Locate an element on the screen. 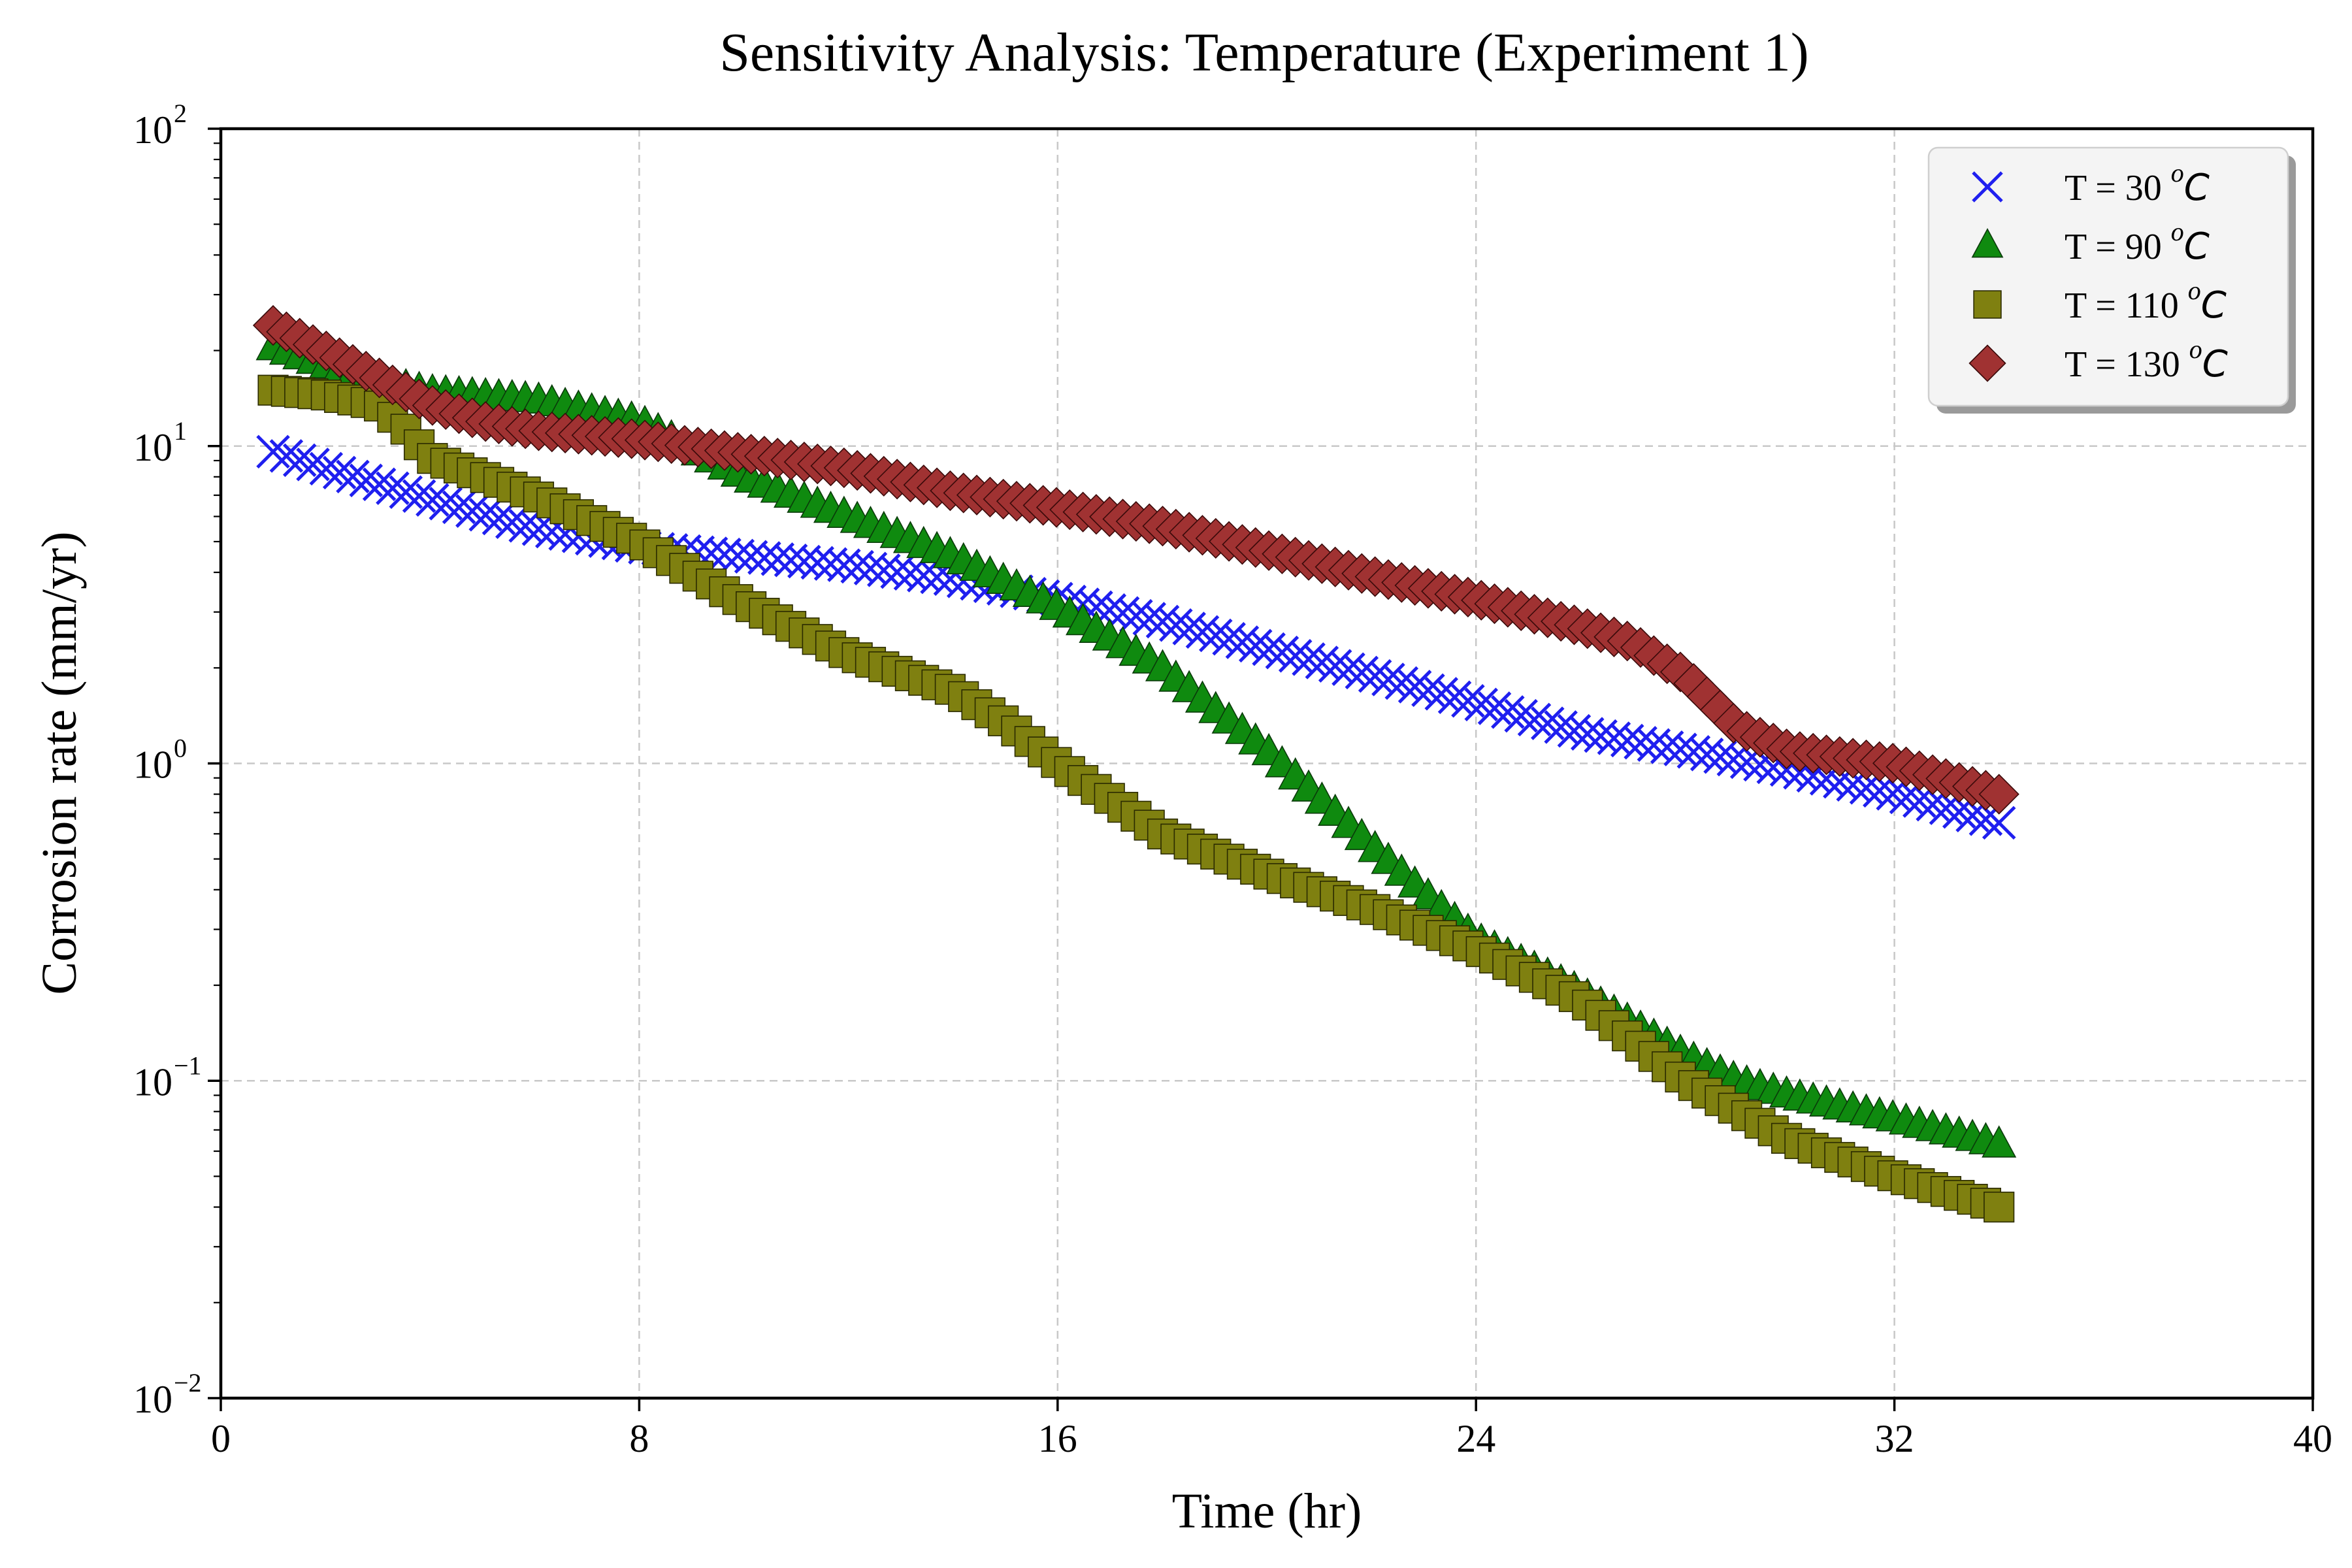 The height and width of the screenshot is (1568, 2352). x-tick-label: 8 is located at coordinates (639, 1438).